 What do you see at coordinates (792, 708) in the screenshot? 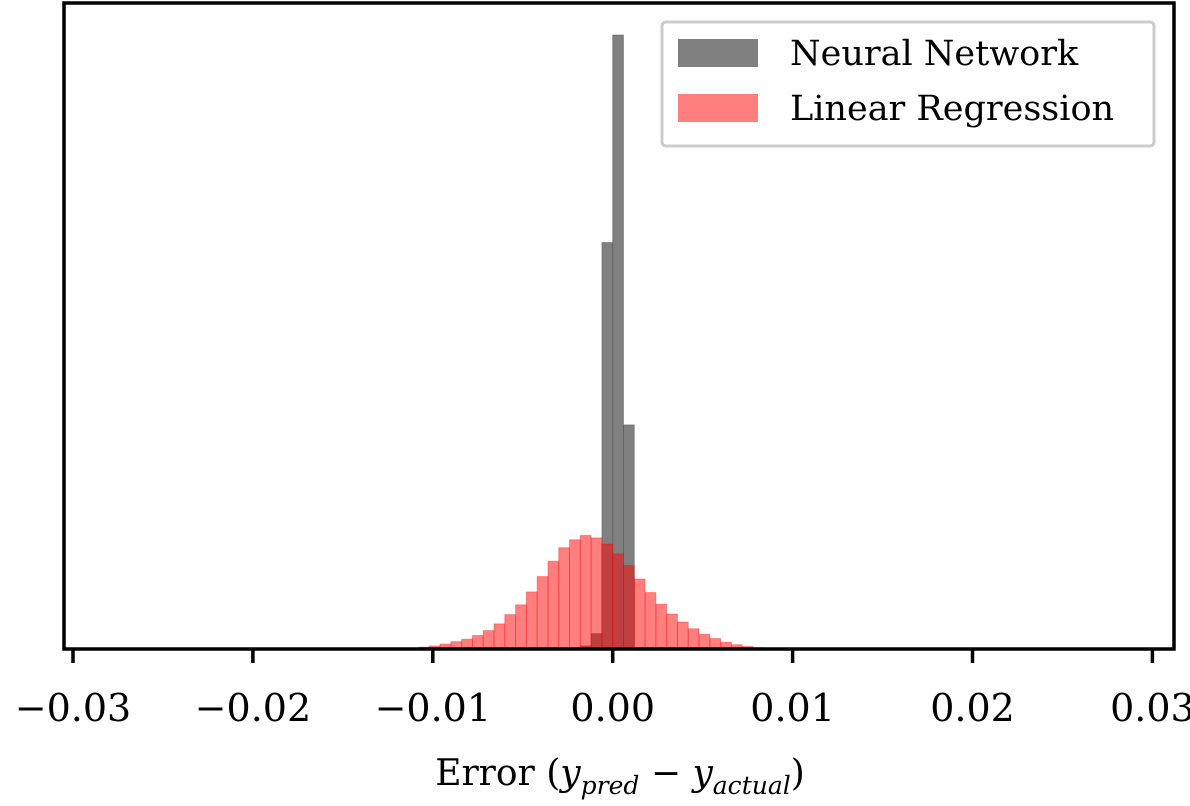
I see `x-tick-label-4: 0.01` at bounding box center [792, 708].